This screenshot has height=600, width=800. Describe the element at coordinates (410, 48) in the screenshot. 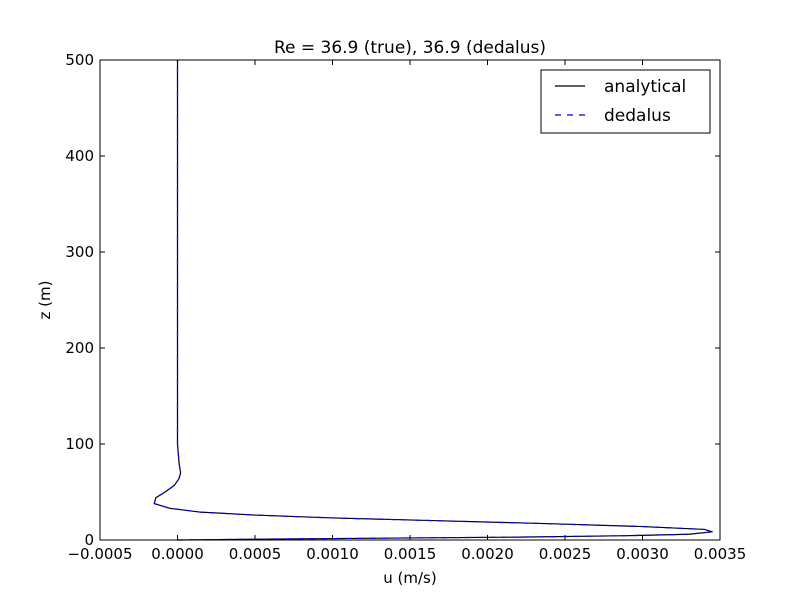

I see `chart-title: Re = 36.9 (true), 36.9 (dedalus)` at that location.